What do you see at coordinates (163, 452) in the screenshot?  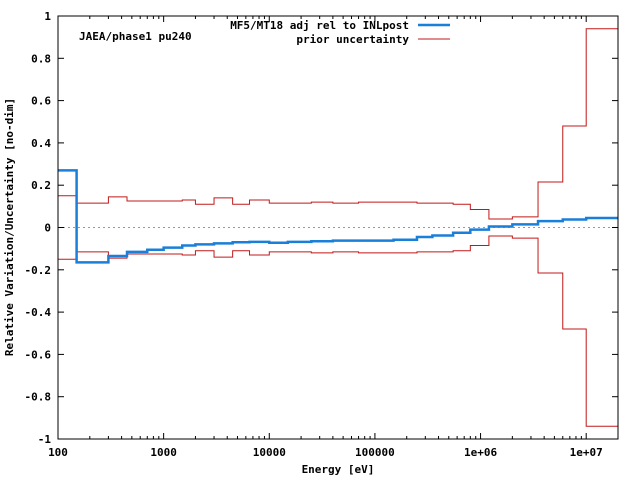 I see `x-tick-label: 1000` at bounding box center [163, 452].